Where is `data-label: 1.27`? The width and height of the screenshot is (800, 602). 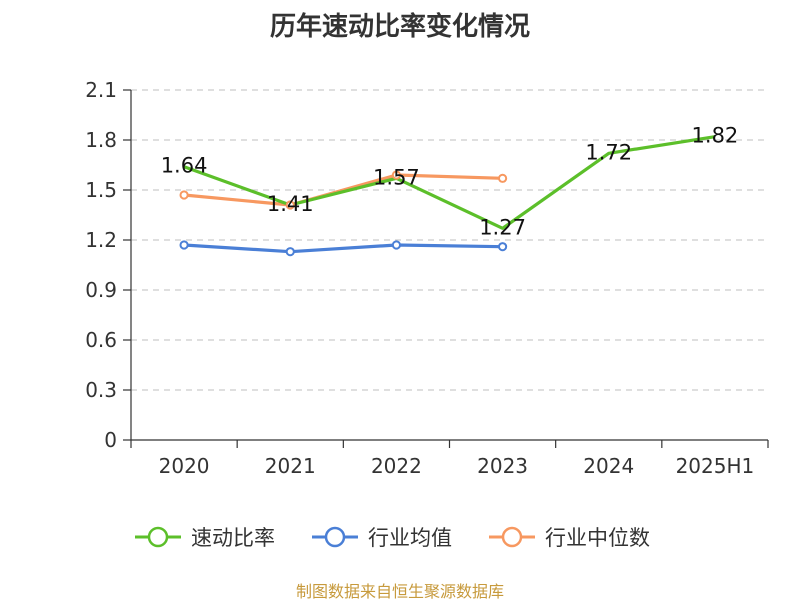 data-label: 1.27 is located at coordinates (502, 227).